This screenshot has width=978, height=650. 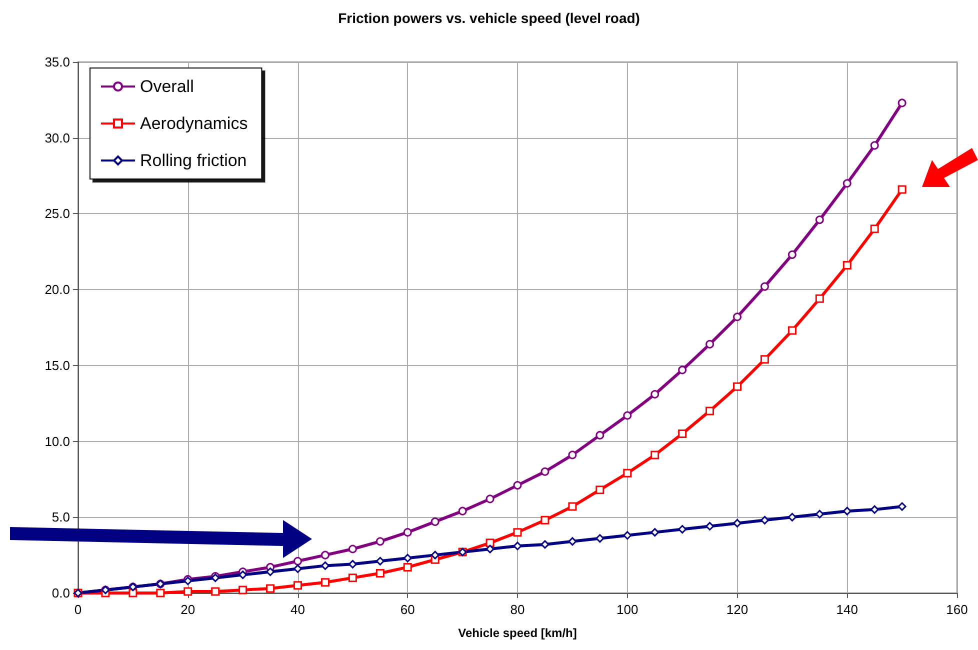 I want to click on x-tick-label: 120, so click(x=737, y=609).